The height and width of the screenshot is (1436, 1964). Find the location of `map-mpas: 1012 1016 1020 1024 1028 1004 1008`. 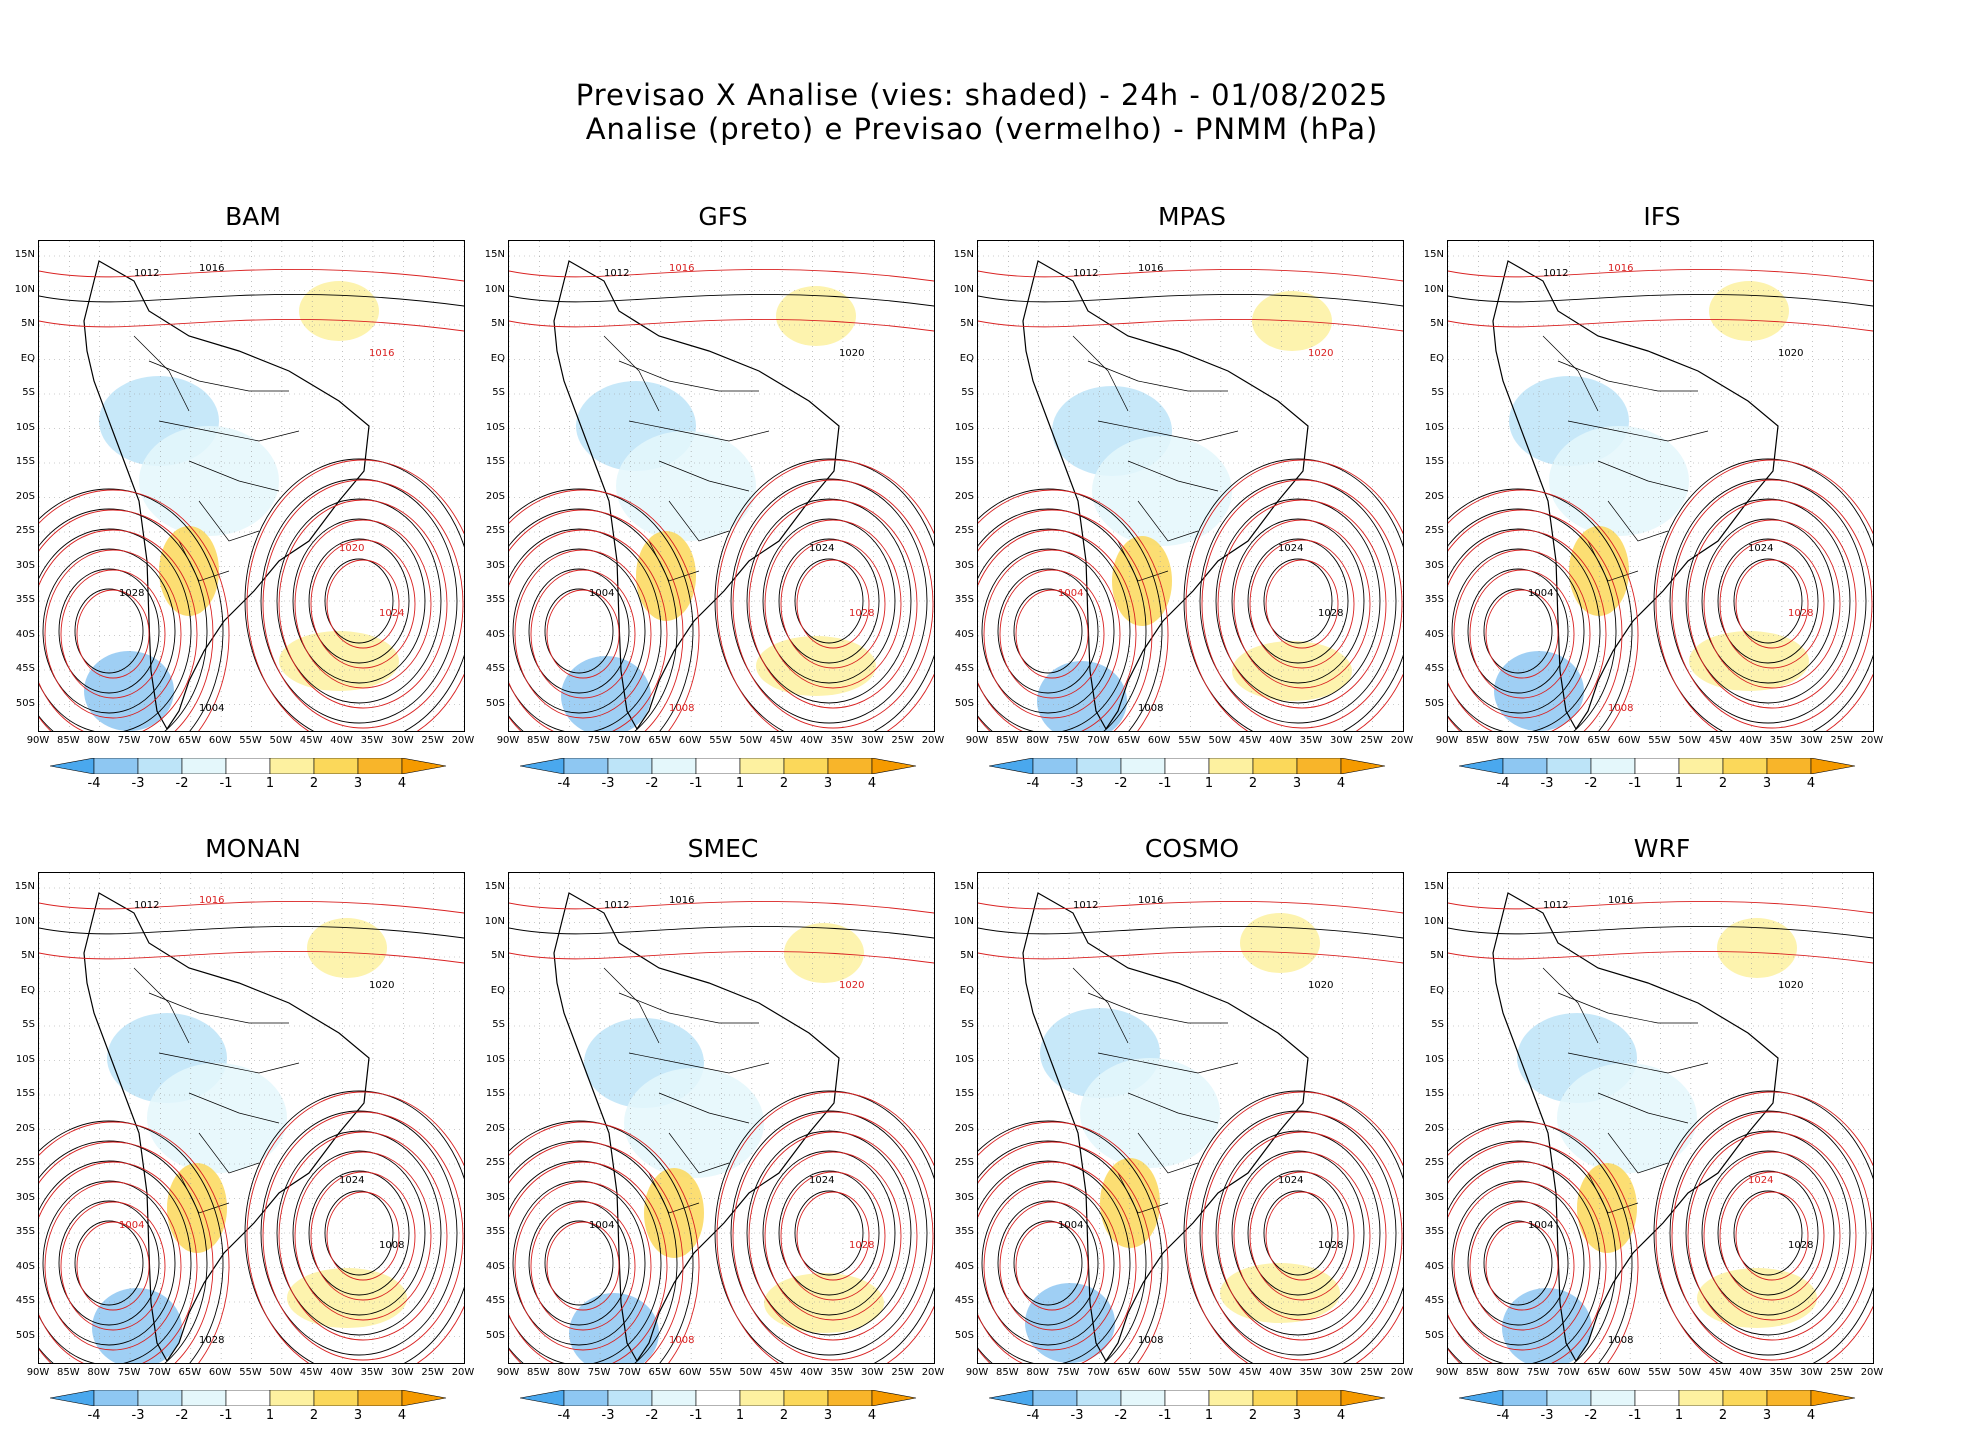

map-mpas: 1012 1016 1020 1024 1028 1004 1008 is located at coordinates (1190, 486).